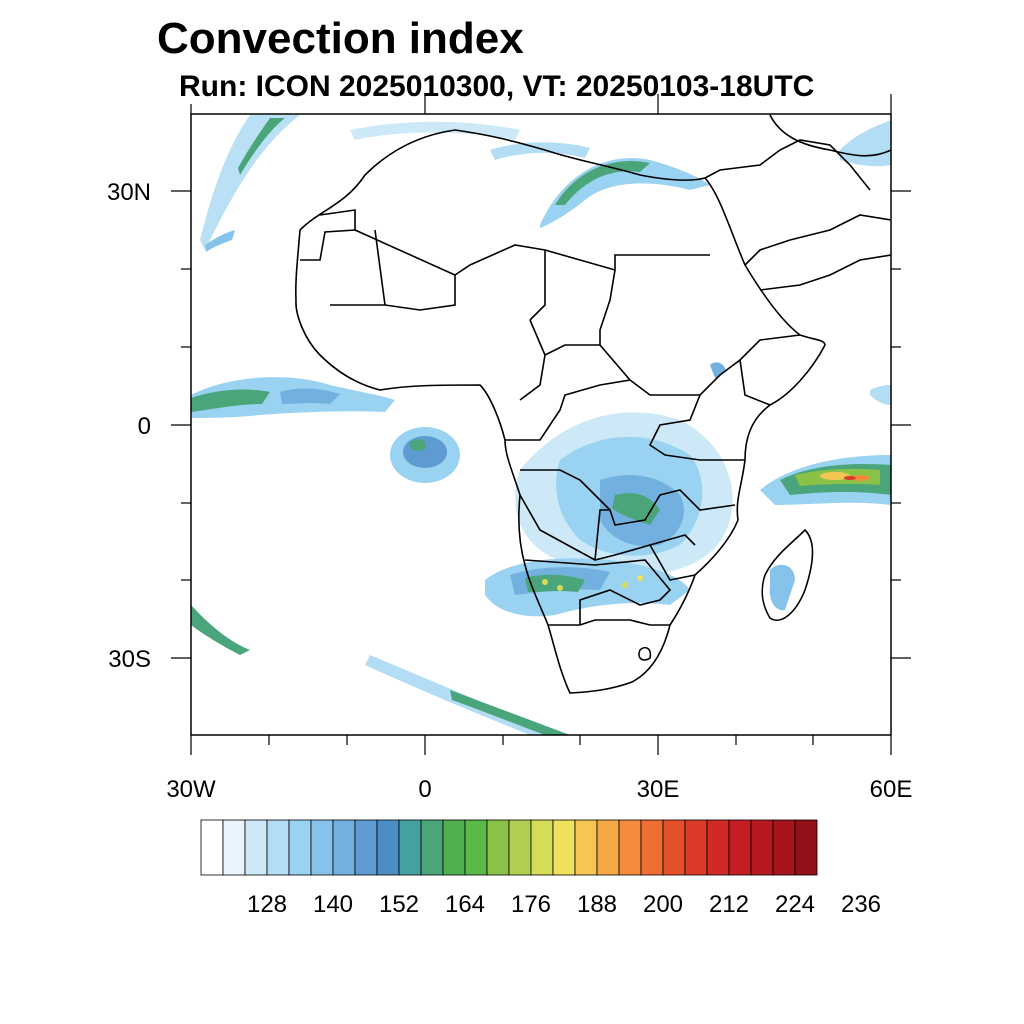  Describe the element at coordinates (597, 904) in the screenshot. I see `colorbar-label: 188` at that location.